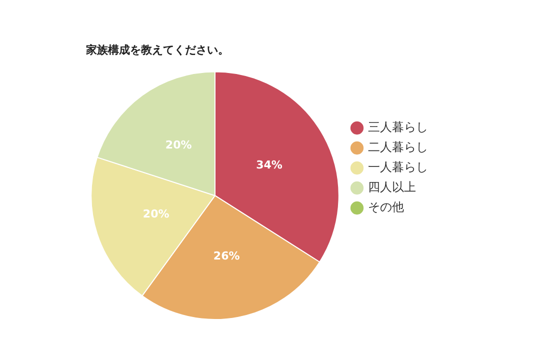 Image resolution: width=536 pixels, height=357 pixels. What do you see at coordinates (398, 167) in the screenshot?
I see `legend-label: 一人暮らし` at bounding box center [398, 167].